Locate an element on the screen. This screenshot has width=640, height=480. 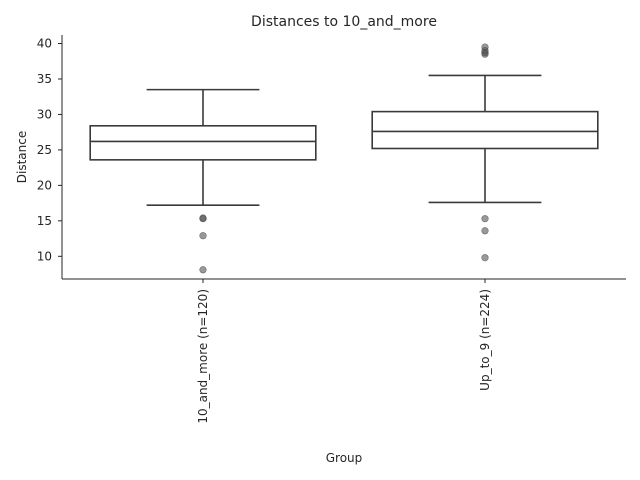
y-tick-label: 20 is located at coordinates (44, 185).